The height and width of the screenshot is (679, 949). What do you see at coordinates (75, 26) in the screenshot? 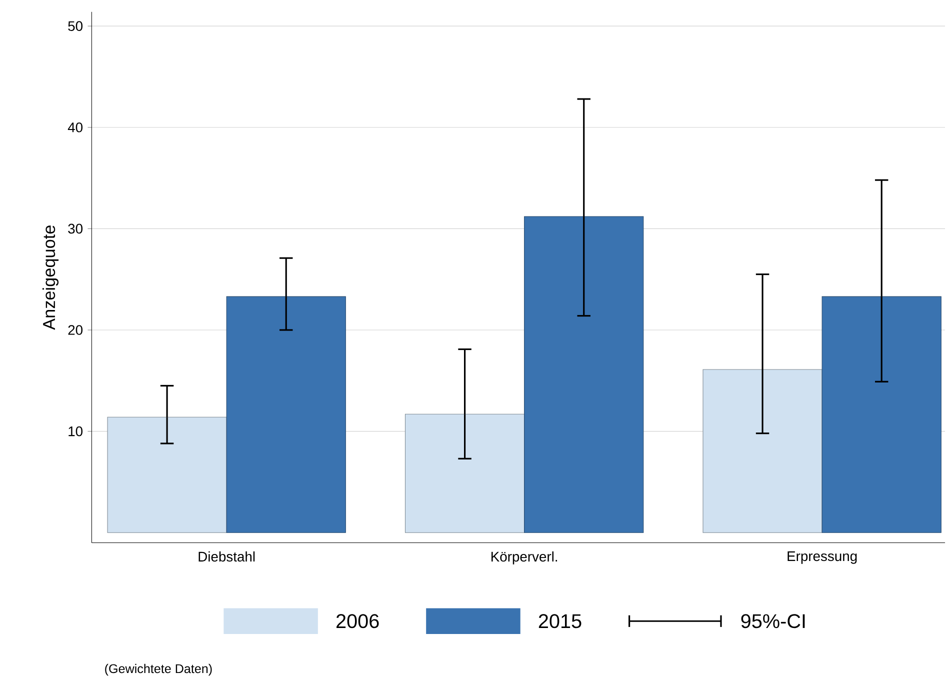
I see `y-tick-label: 50` at bounding box center [75, 26].